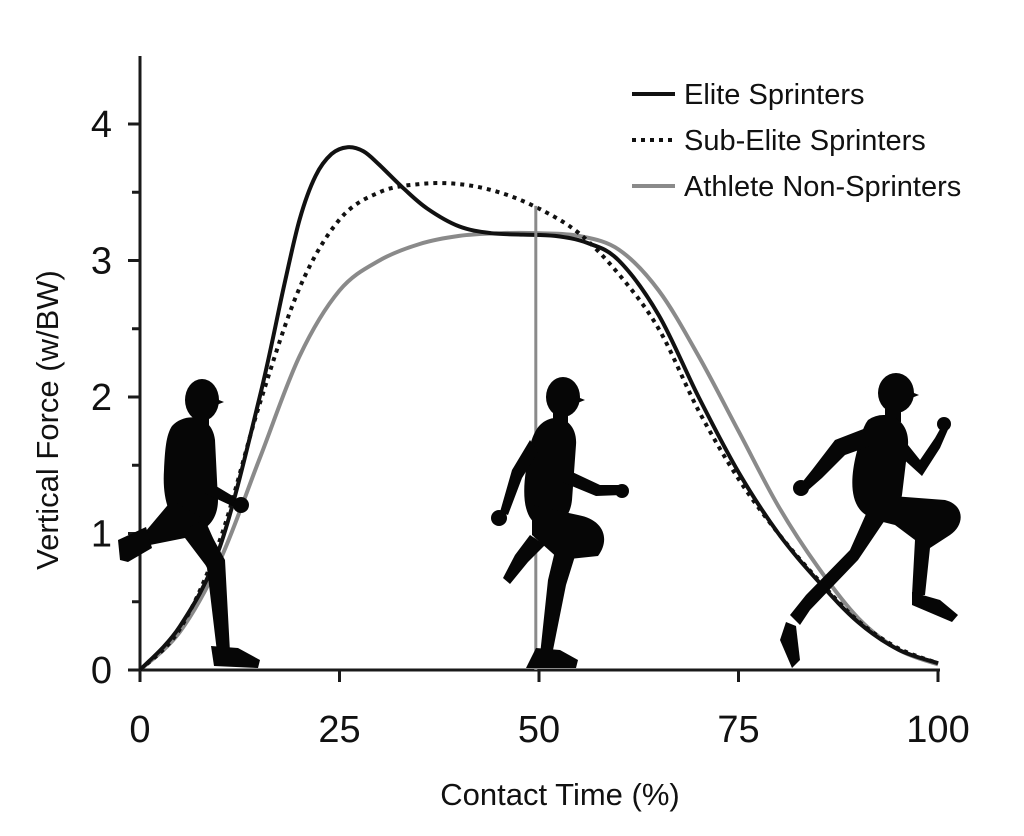 This screenshot has height=836, width=1024. I want to click on y-ticks: 0 1 2 3 4, so click(115, 398).